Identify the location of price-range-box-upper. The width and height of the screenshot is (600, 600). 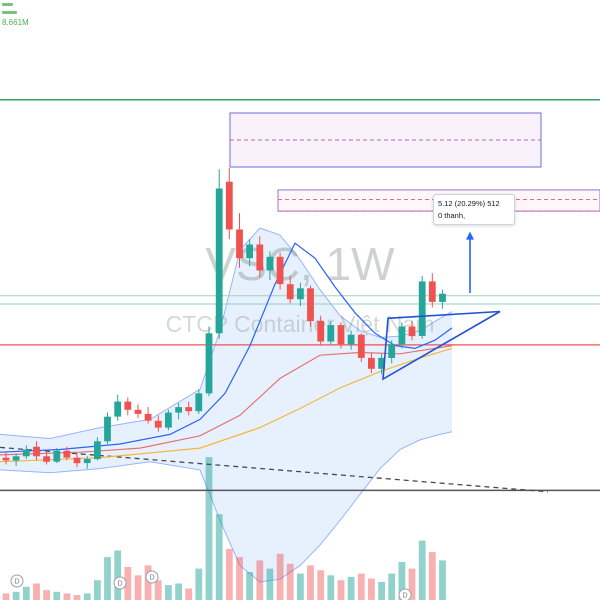
(385, 140).